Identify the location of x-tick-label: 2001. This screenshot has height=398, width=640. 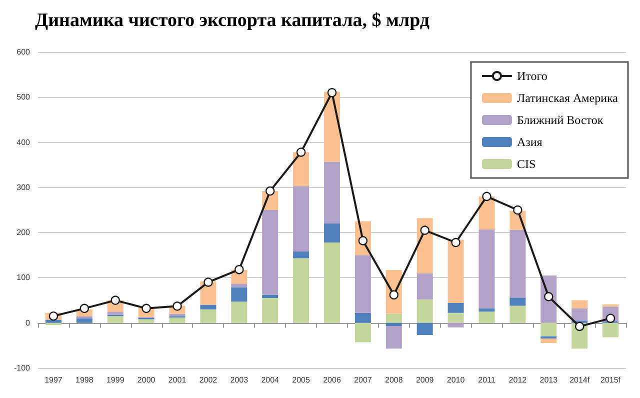
(177, 380).